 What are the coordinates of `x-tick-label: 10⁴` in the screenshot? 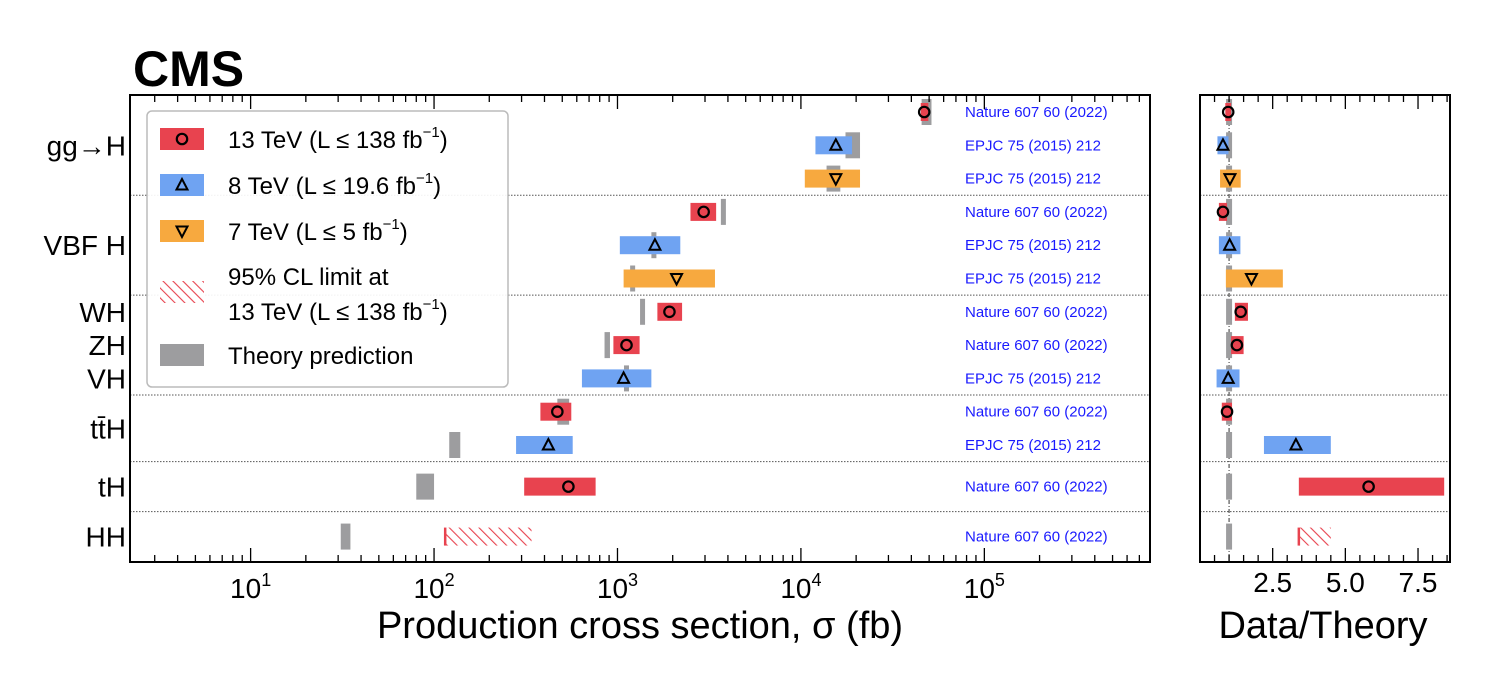 It's located at (800, 587).